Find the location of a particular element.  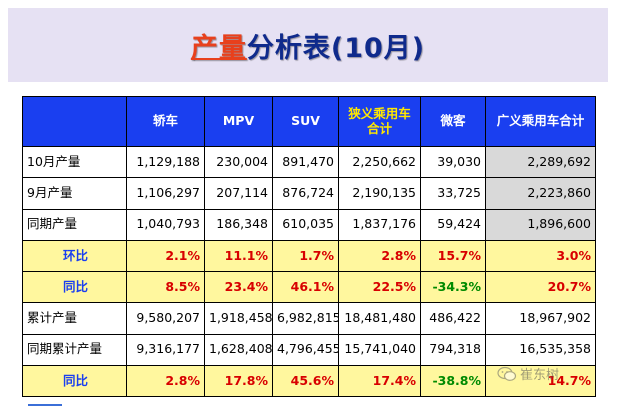

table-cell: 23.4% is located at coordinates (238, 287).